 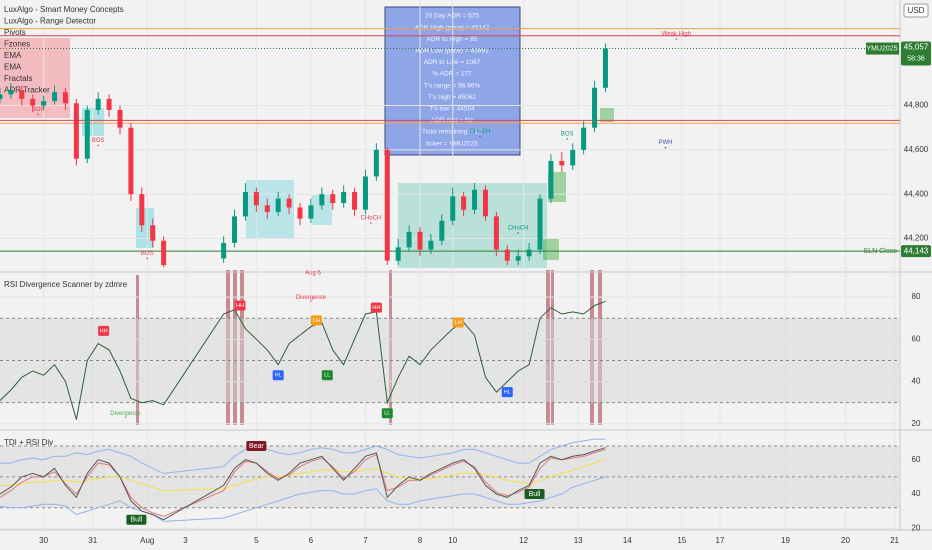 What do you see at coordinates (916, 193) in the screenshot?
I see `y-tick-label: 44,400` at bounding box center [916, 193].